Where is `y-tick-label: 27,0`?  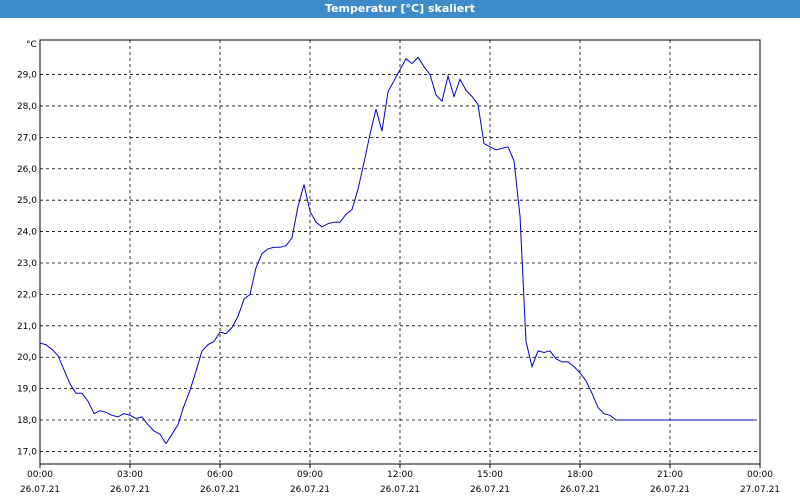
y-tick-label: 27,0 is located at coordinates (27, 138).